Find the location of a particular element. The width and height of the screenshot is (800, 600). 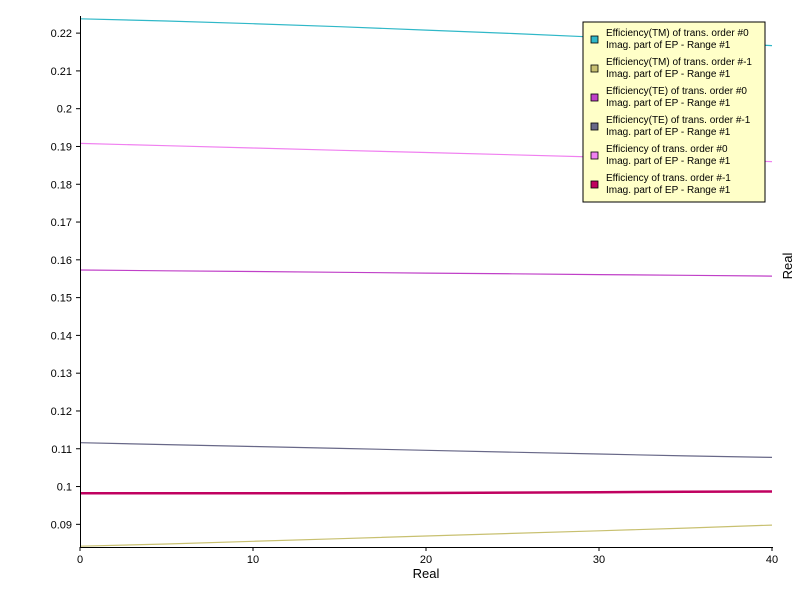

legend-entry-label: Efficiency(TM) of trans. order #-1 is located at coordinates (679, 62).